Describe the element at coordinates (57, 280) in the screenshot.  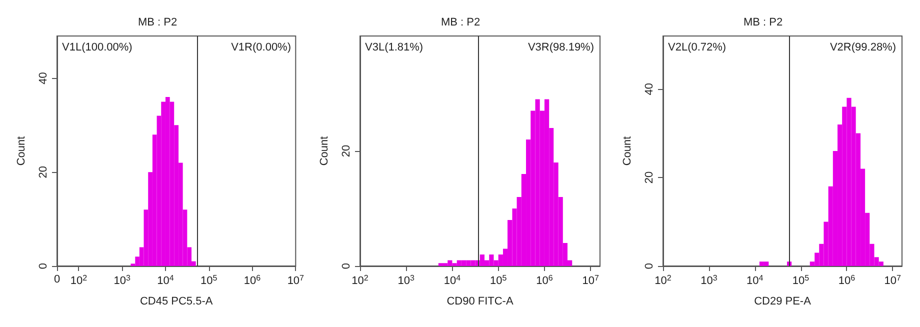
I see `x-tick-label: 0` at that location.